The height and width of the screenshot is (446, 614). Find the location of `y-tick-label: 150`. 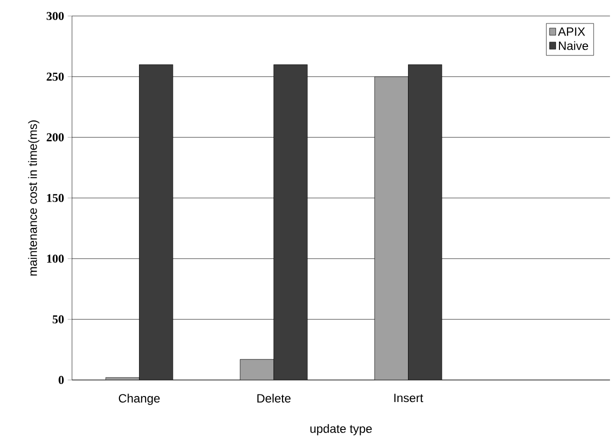

y-tick-label: 150 is located at coordinates (55, 198).